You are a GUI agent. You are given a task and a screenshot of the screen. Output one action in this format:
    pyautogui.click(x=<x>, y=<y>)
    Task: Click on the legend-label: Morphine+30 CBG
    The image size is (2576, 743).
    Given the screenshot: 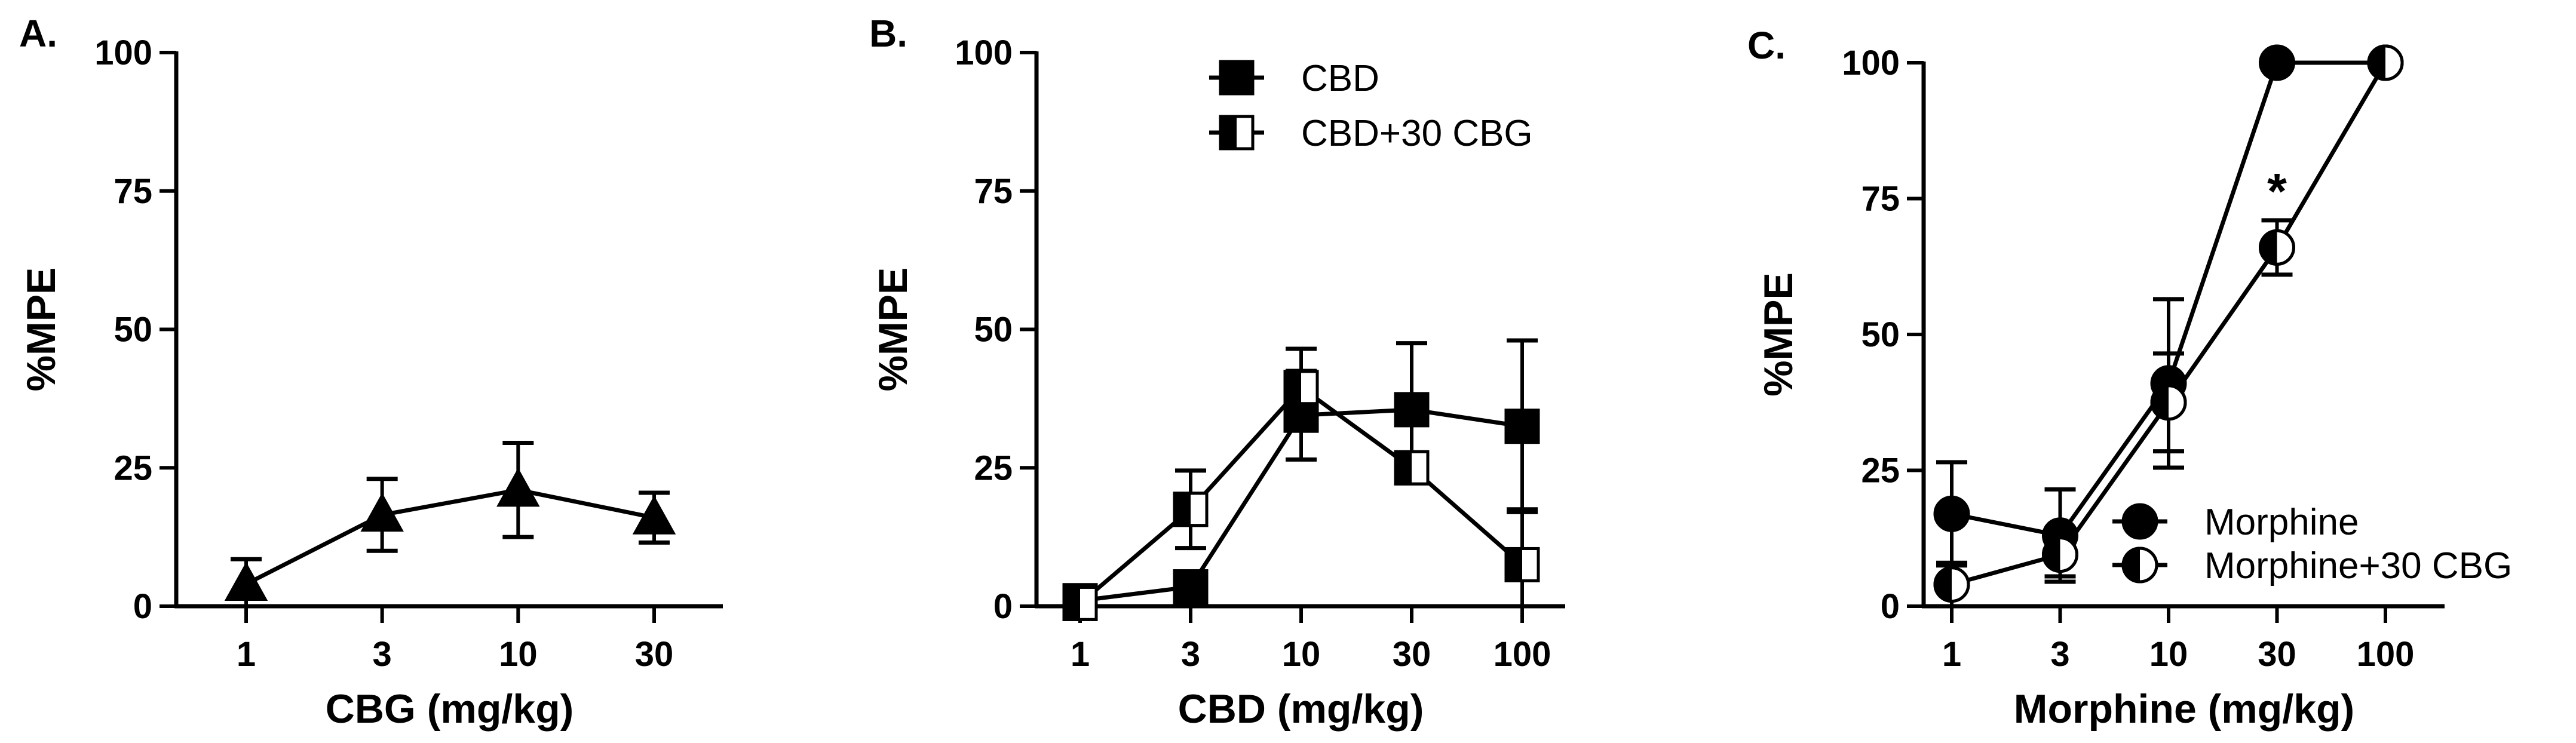 What is the action you would take?
    pyautogui.click(x=2358, y=566)
    